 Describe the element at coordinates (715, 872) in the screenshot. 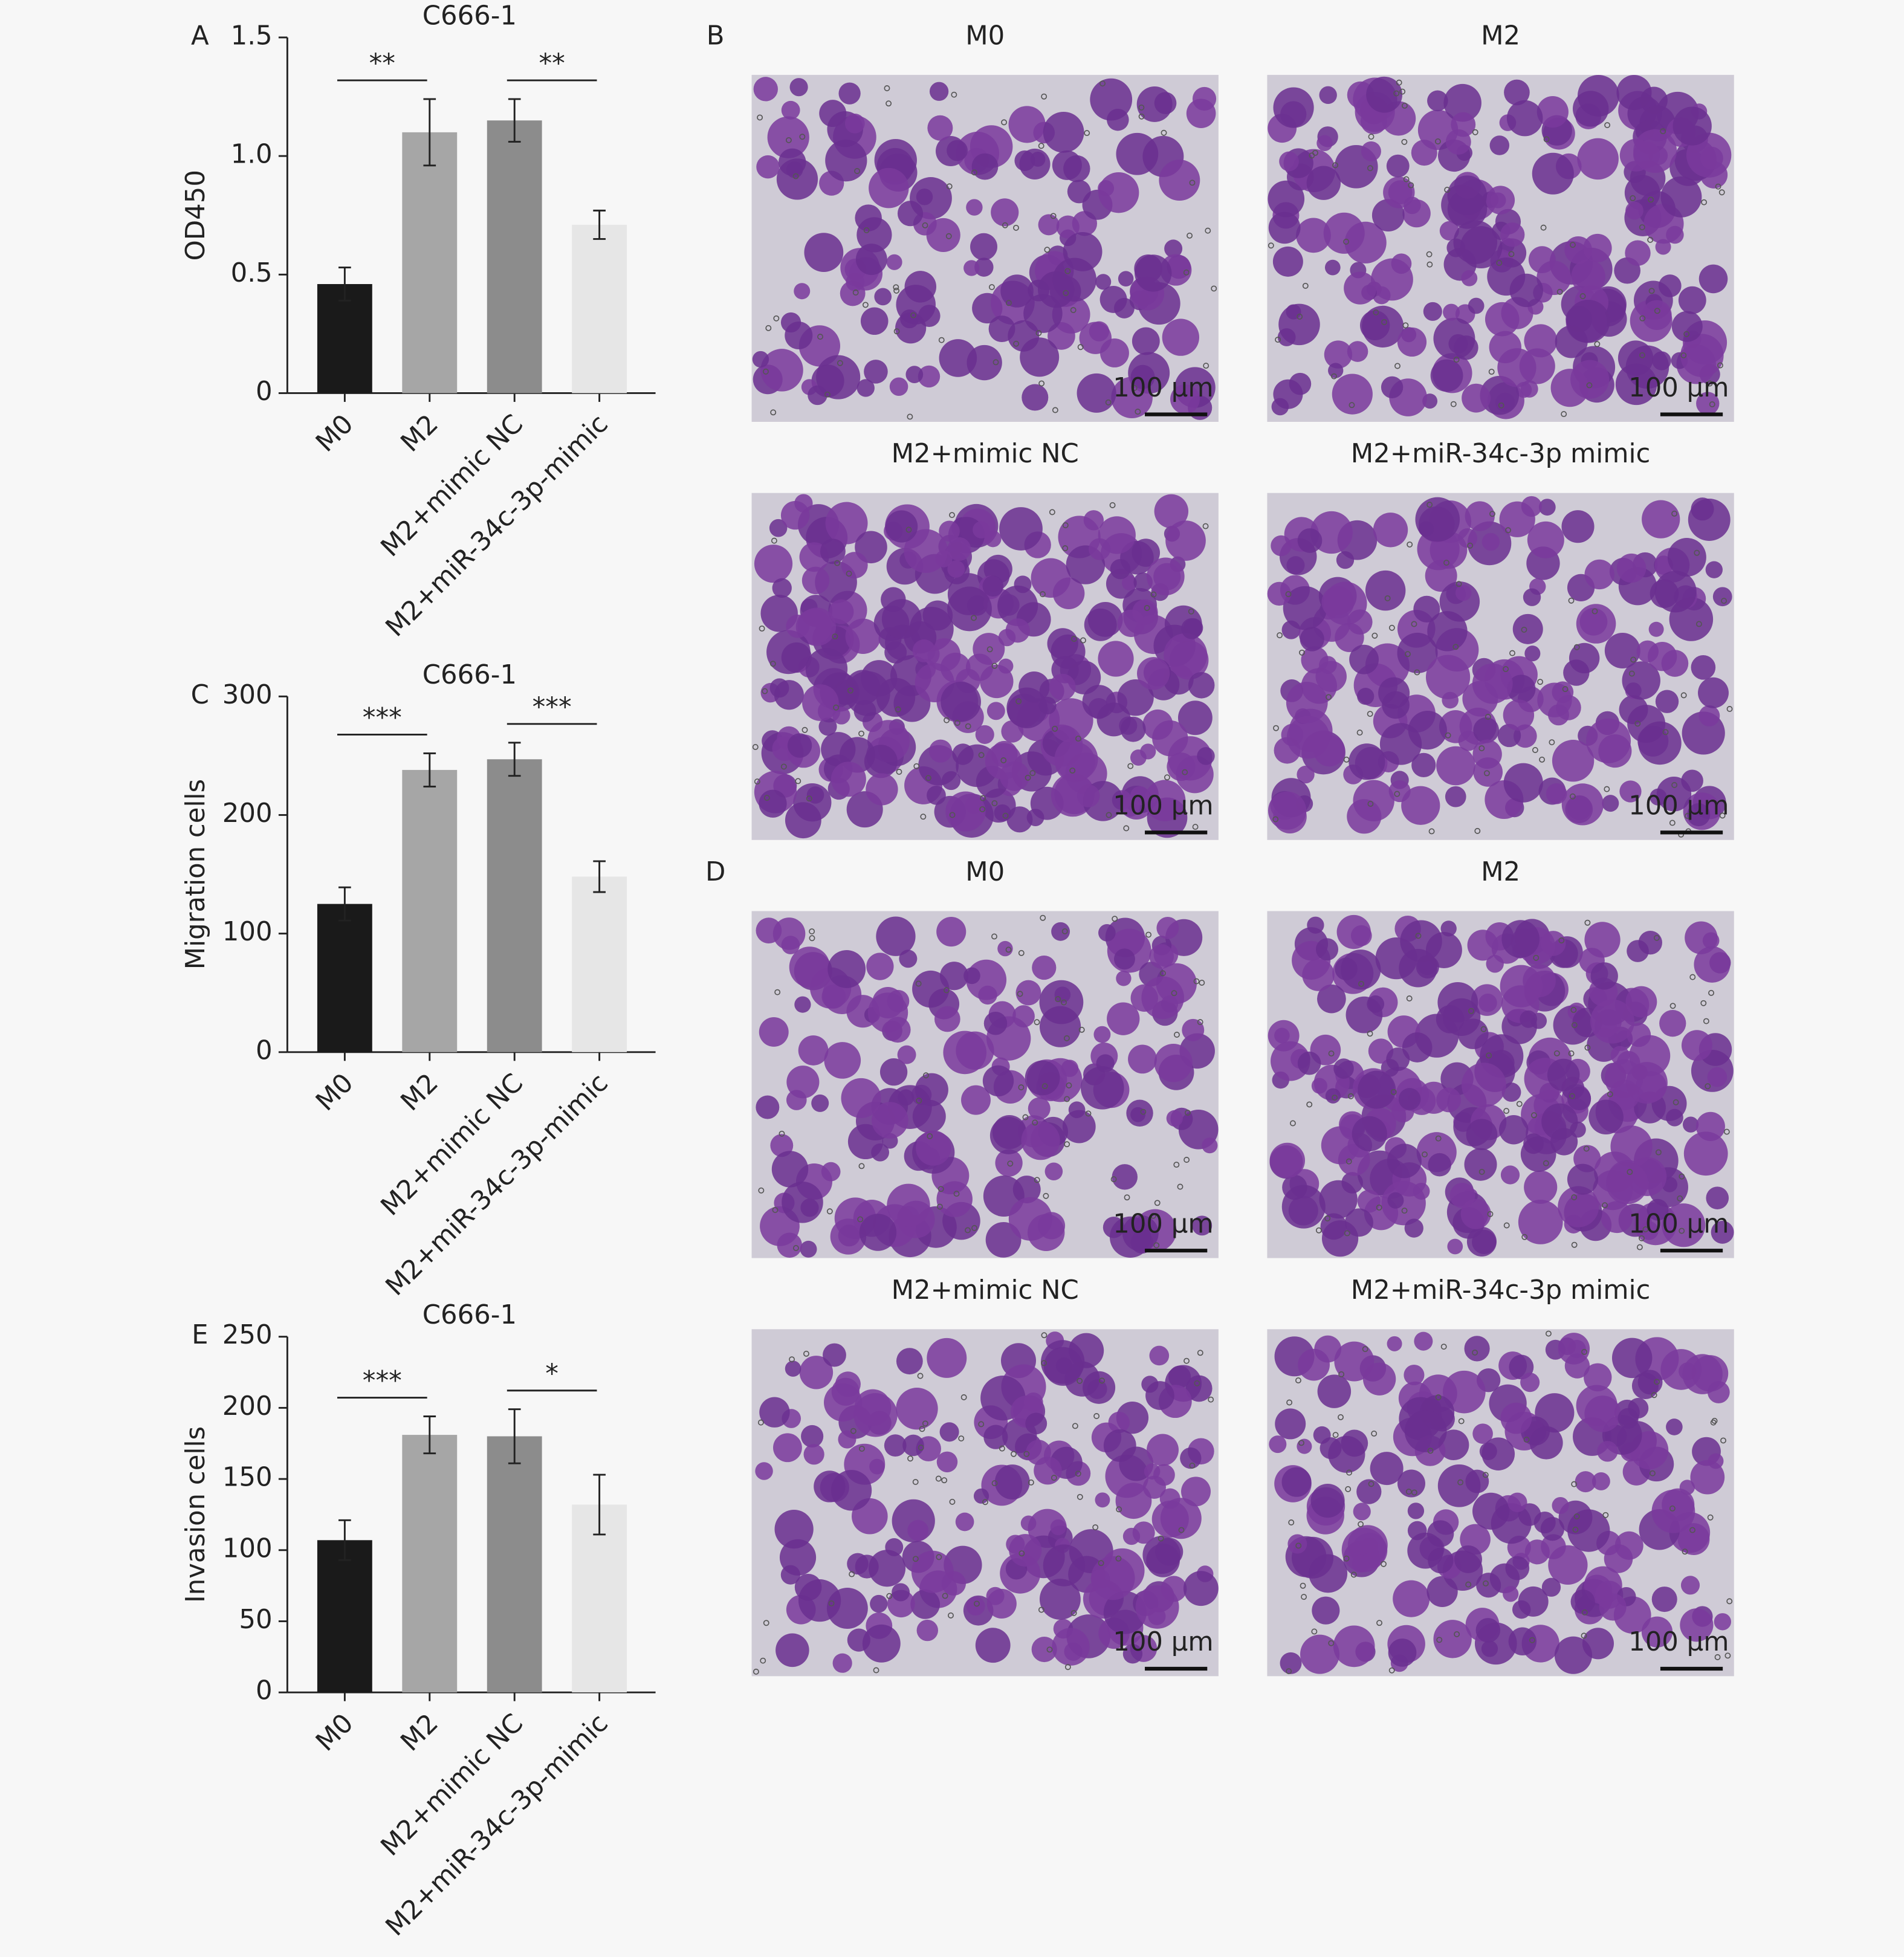

I see `panel-label: D` at that location.